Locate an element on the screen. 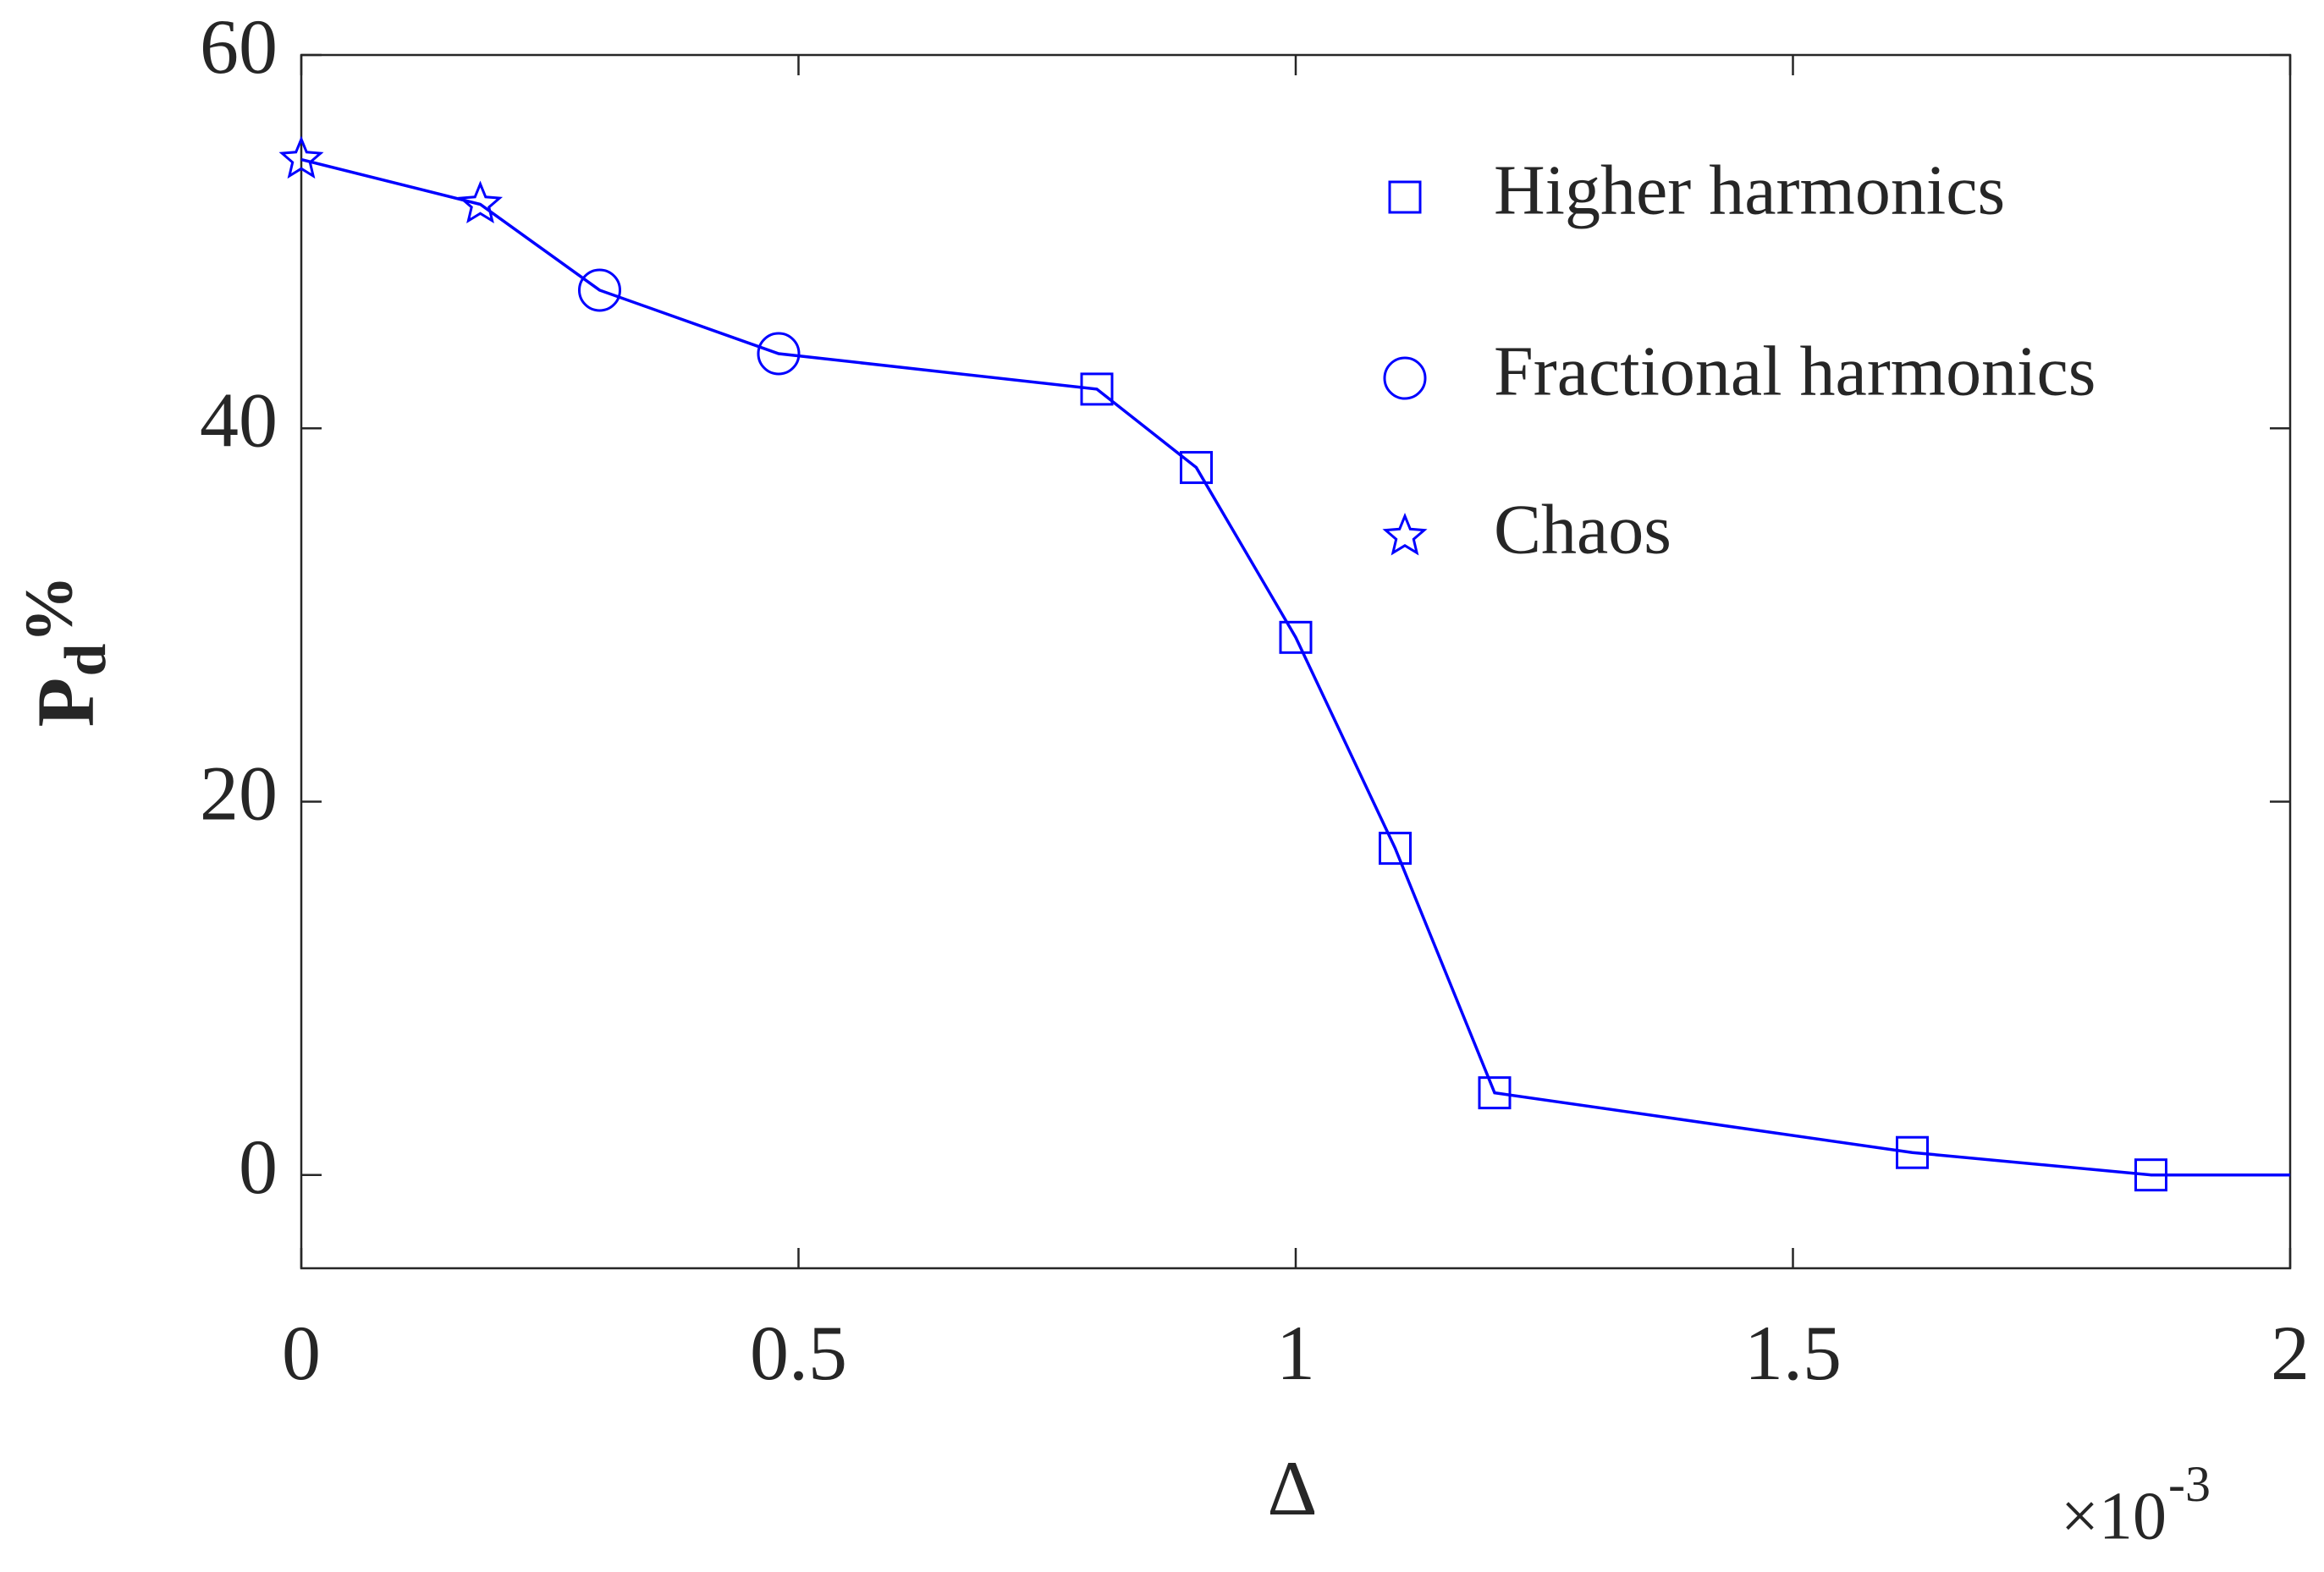 Image resolution: width=2324 pixels, height=1572 pixels. legend-label: Higher harmonics is located at coordinates (1749, 190).